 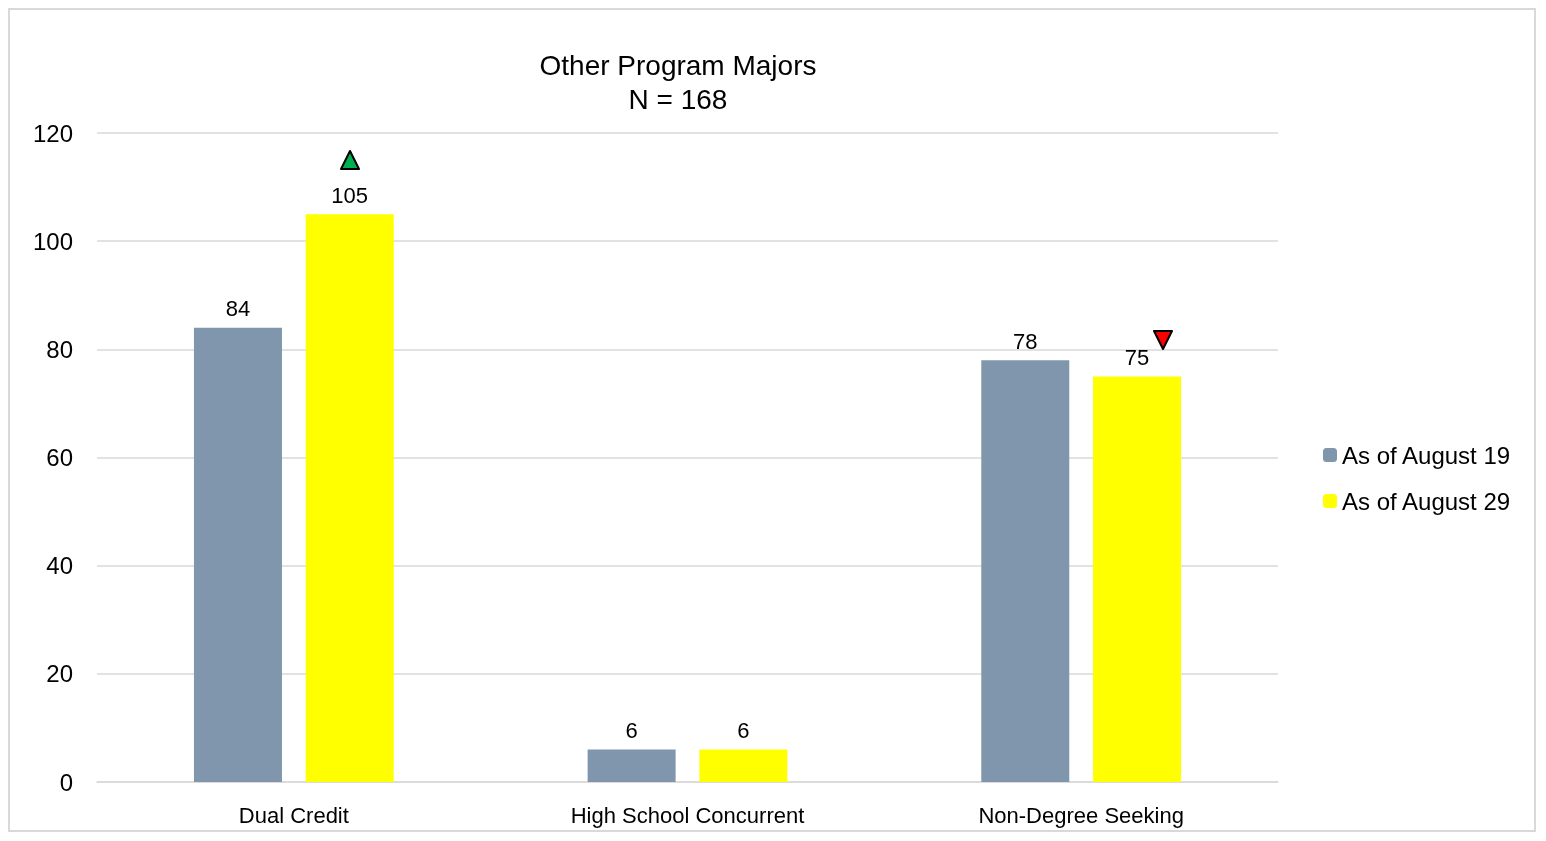 I want to click on data-label: 78, so click(x=1025, y=341).